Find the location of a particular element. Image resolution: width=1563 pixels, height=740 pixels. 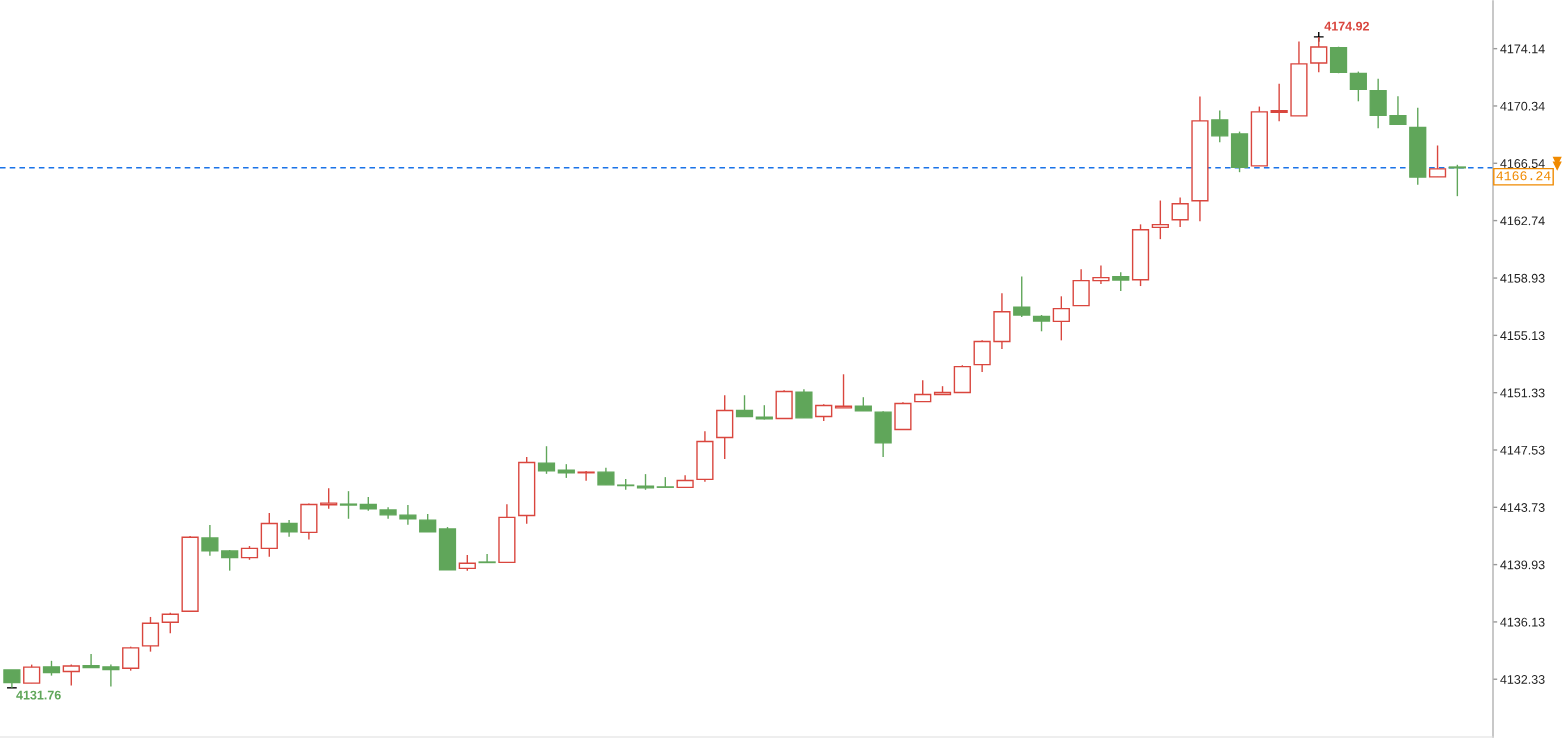

y-tick-label: 4158.93 is located at coordinates (1522, 278).